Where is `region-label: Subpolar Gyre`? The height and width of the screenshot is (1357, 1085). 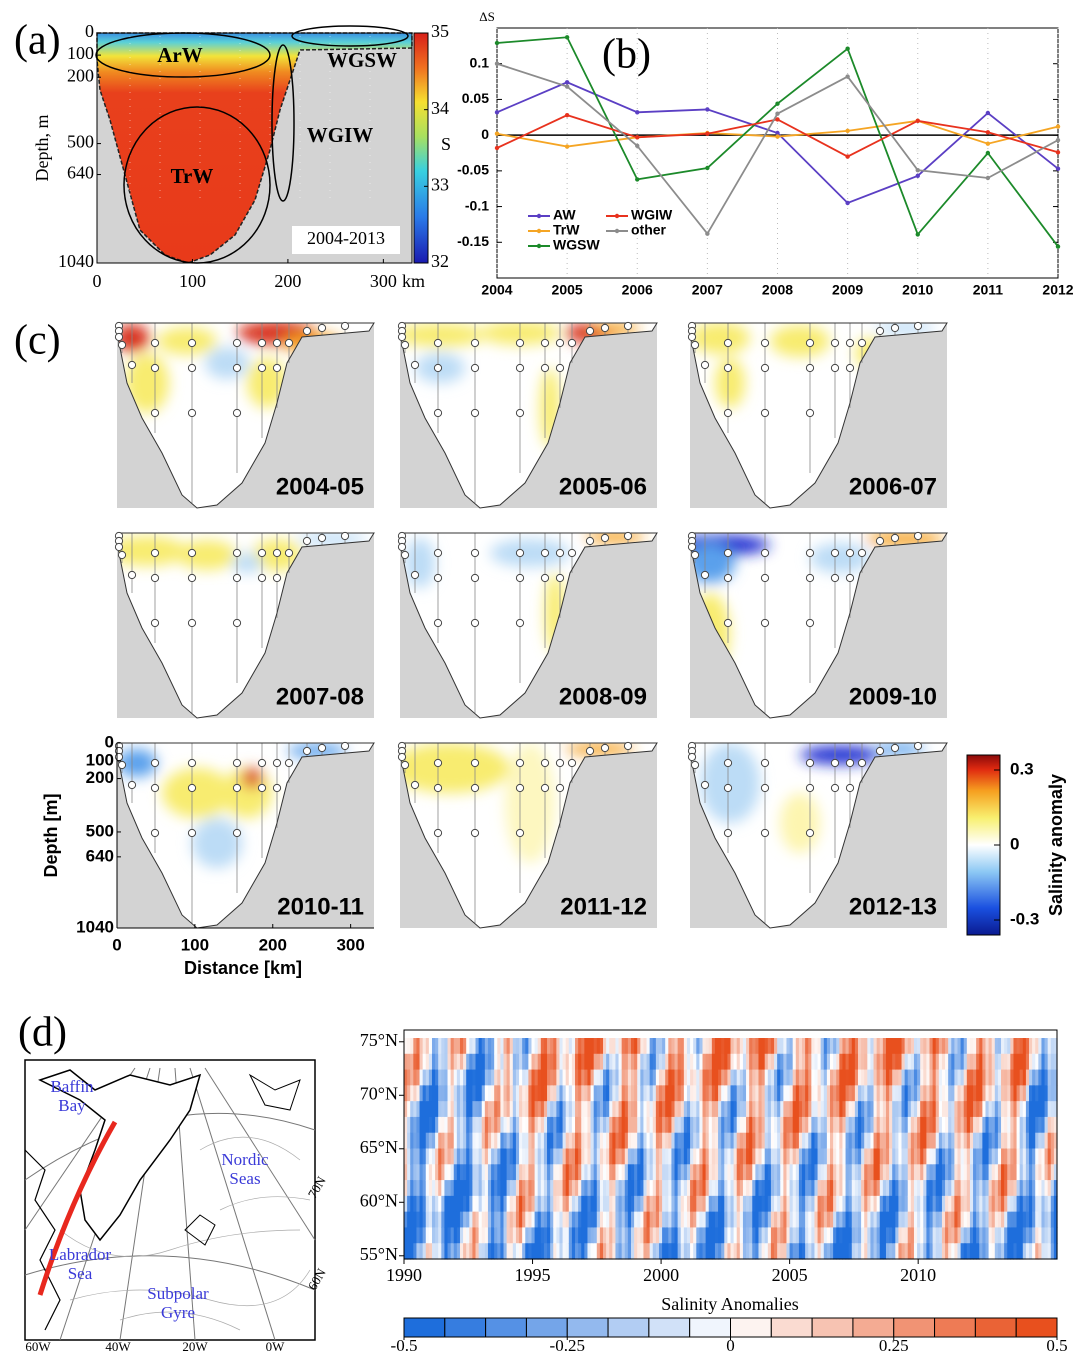
region-label: Subpolar Gyre is located at coordinates (178, 1303).